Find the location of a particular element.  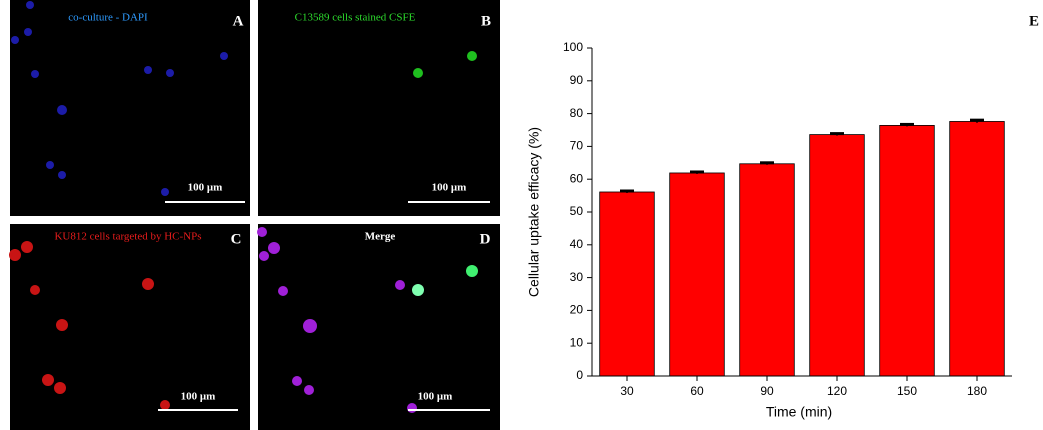

panel-label: C is located at coordinates (236, 239).